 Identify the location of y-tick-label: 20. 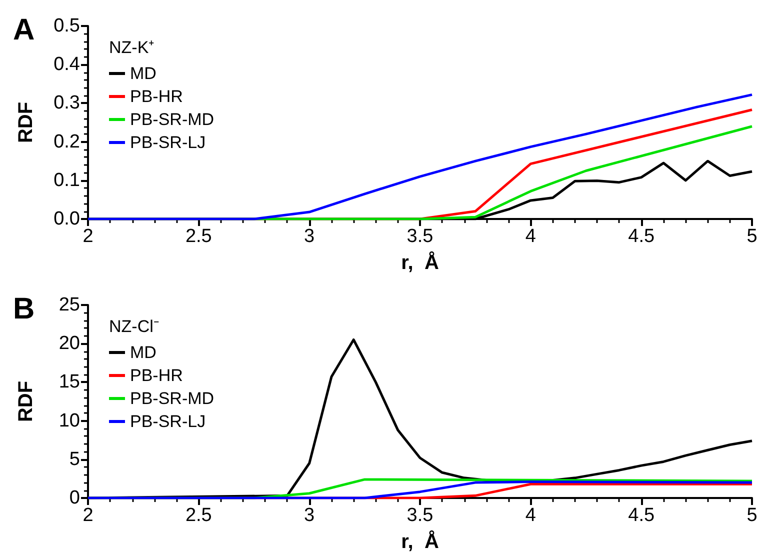
(69, 343).